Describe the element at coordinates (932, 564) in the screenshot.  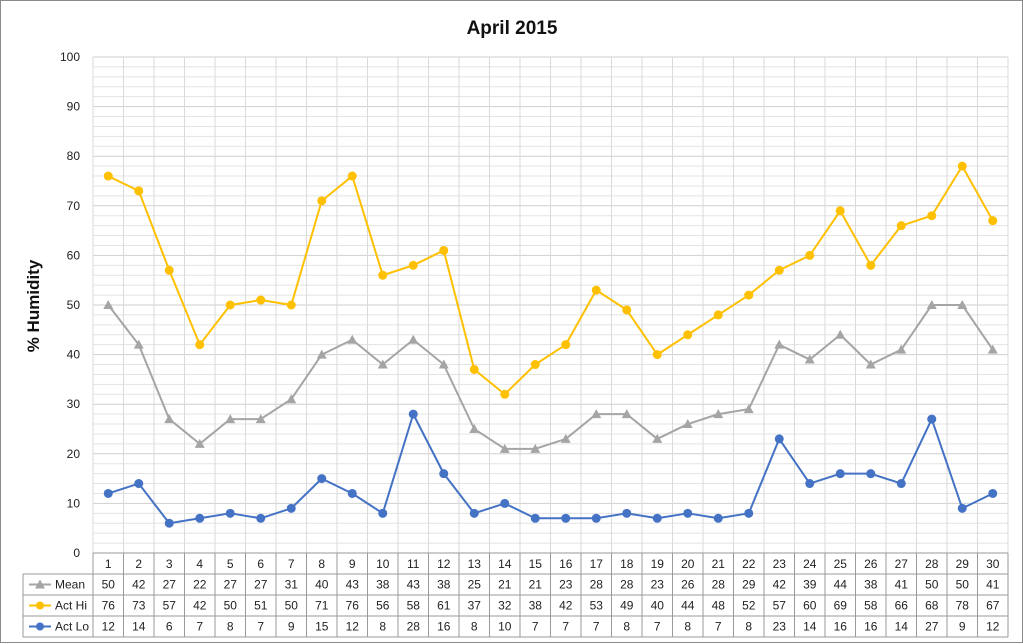
I see `x-tick-label: 28` at that location.